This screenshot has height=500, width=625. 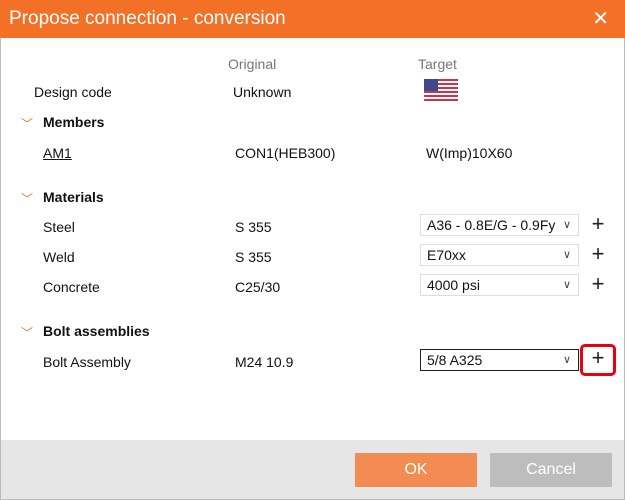 I want to click on dialog-title-bar: Propose connection - conversion, so click(x=312, y=19).